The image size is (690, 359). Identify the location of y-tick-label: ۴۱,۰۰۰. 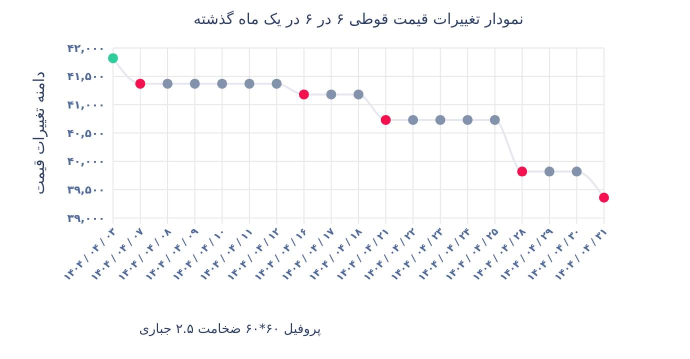
(86, 105).